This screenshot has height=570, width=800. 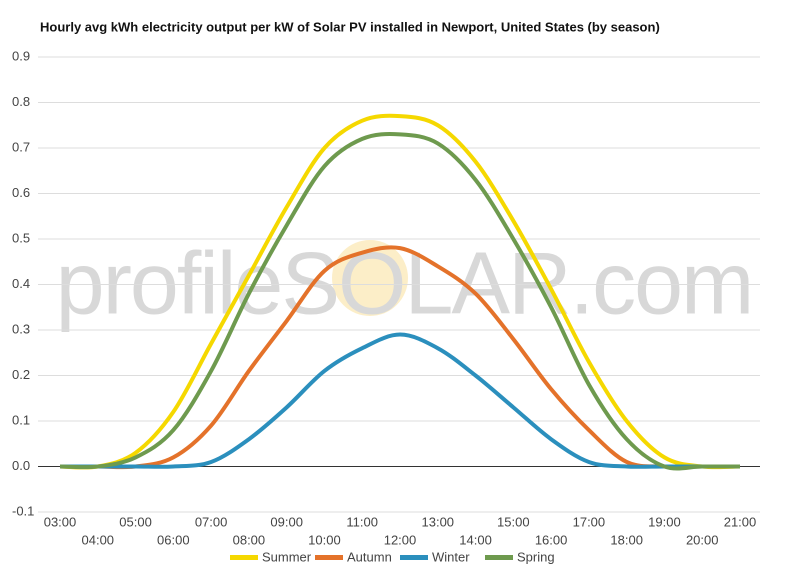 What do you see at coordinates (438, 521) in the screenshot?
I see `x-tick-label: 13:00` at bounding box center [438, 521].